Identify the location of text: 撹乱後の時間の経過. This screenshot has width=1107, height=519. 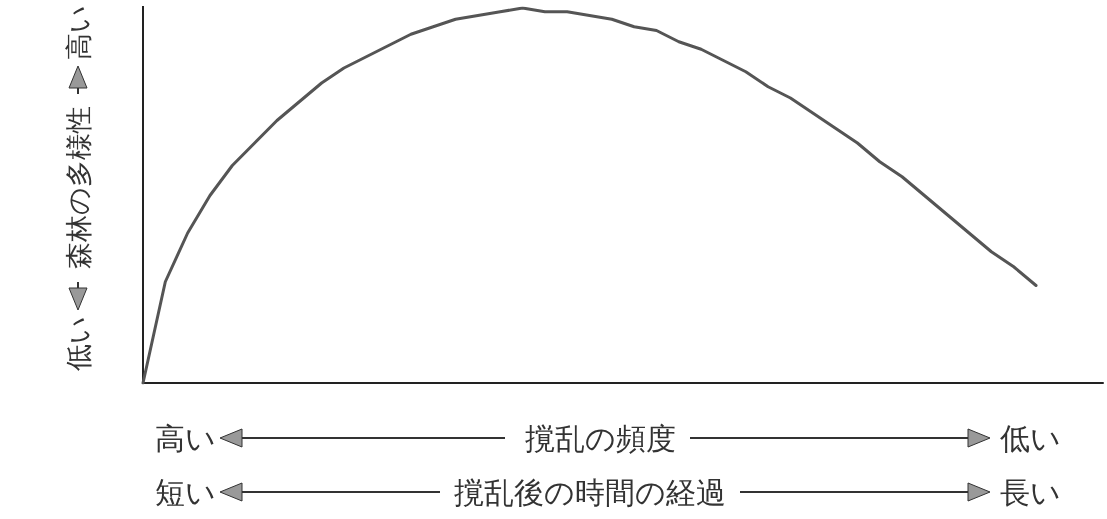
(590, 492).